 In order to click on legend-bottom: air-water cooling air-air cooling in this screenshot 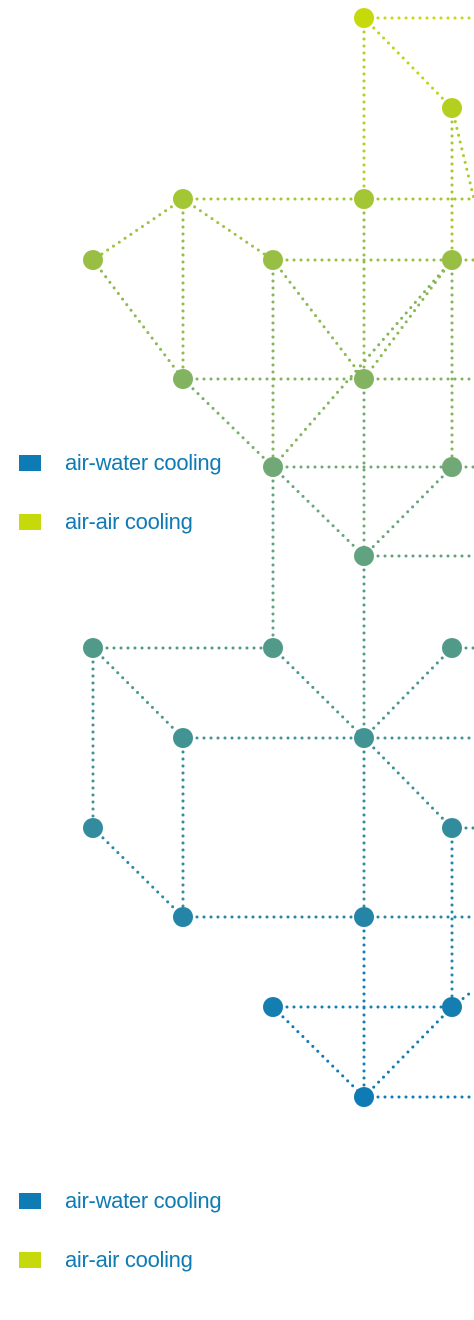, I will do `click(120, 1230)`.